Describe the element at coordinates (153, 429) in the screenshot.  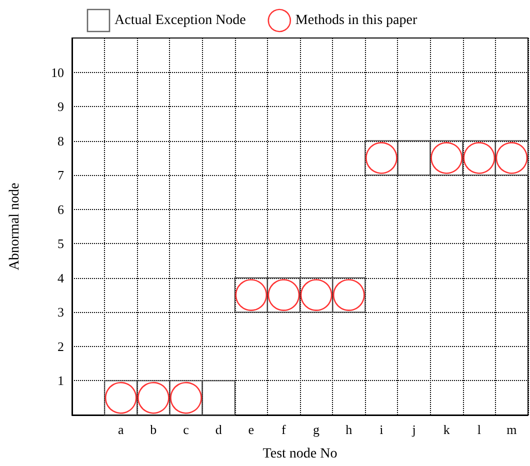
I see `x-tick-label: b` at that location.